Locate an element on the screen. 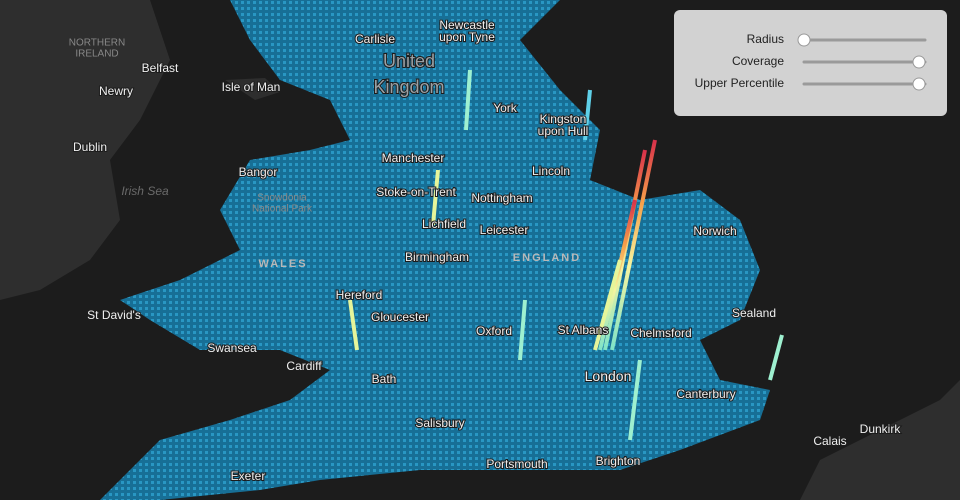  label-line: Salisbury is located at coordinates (439, 423).